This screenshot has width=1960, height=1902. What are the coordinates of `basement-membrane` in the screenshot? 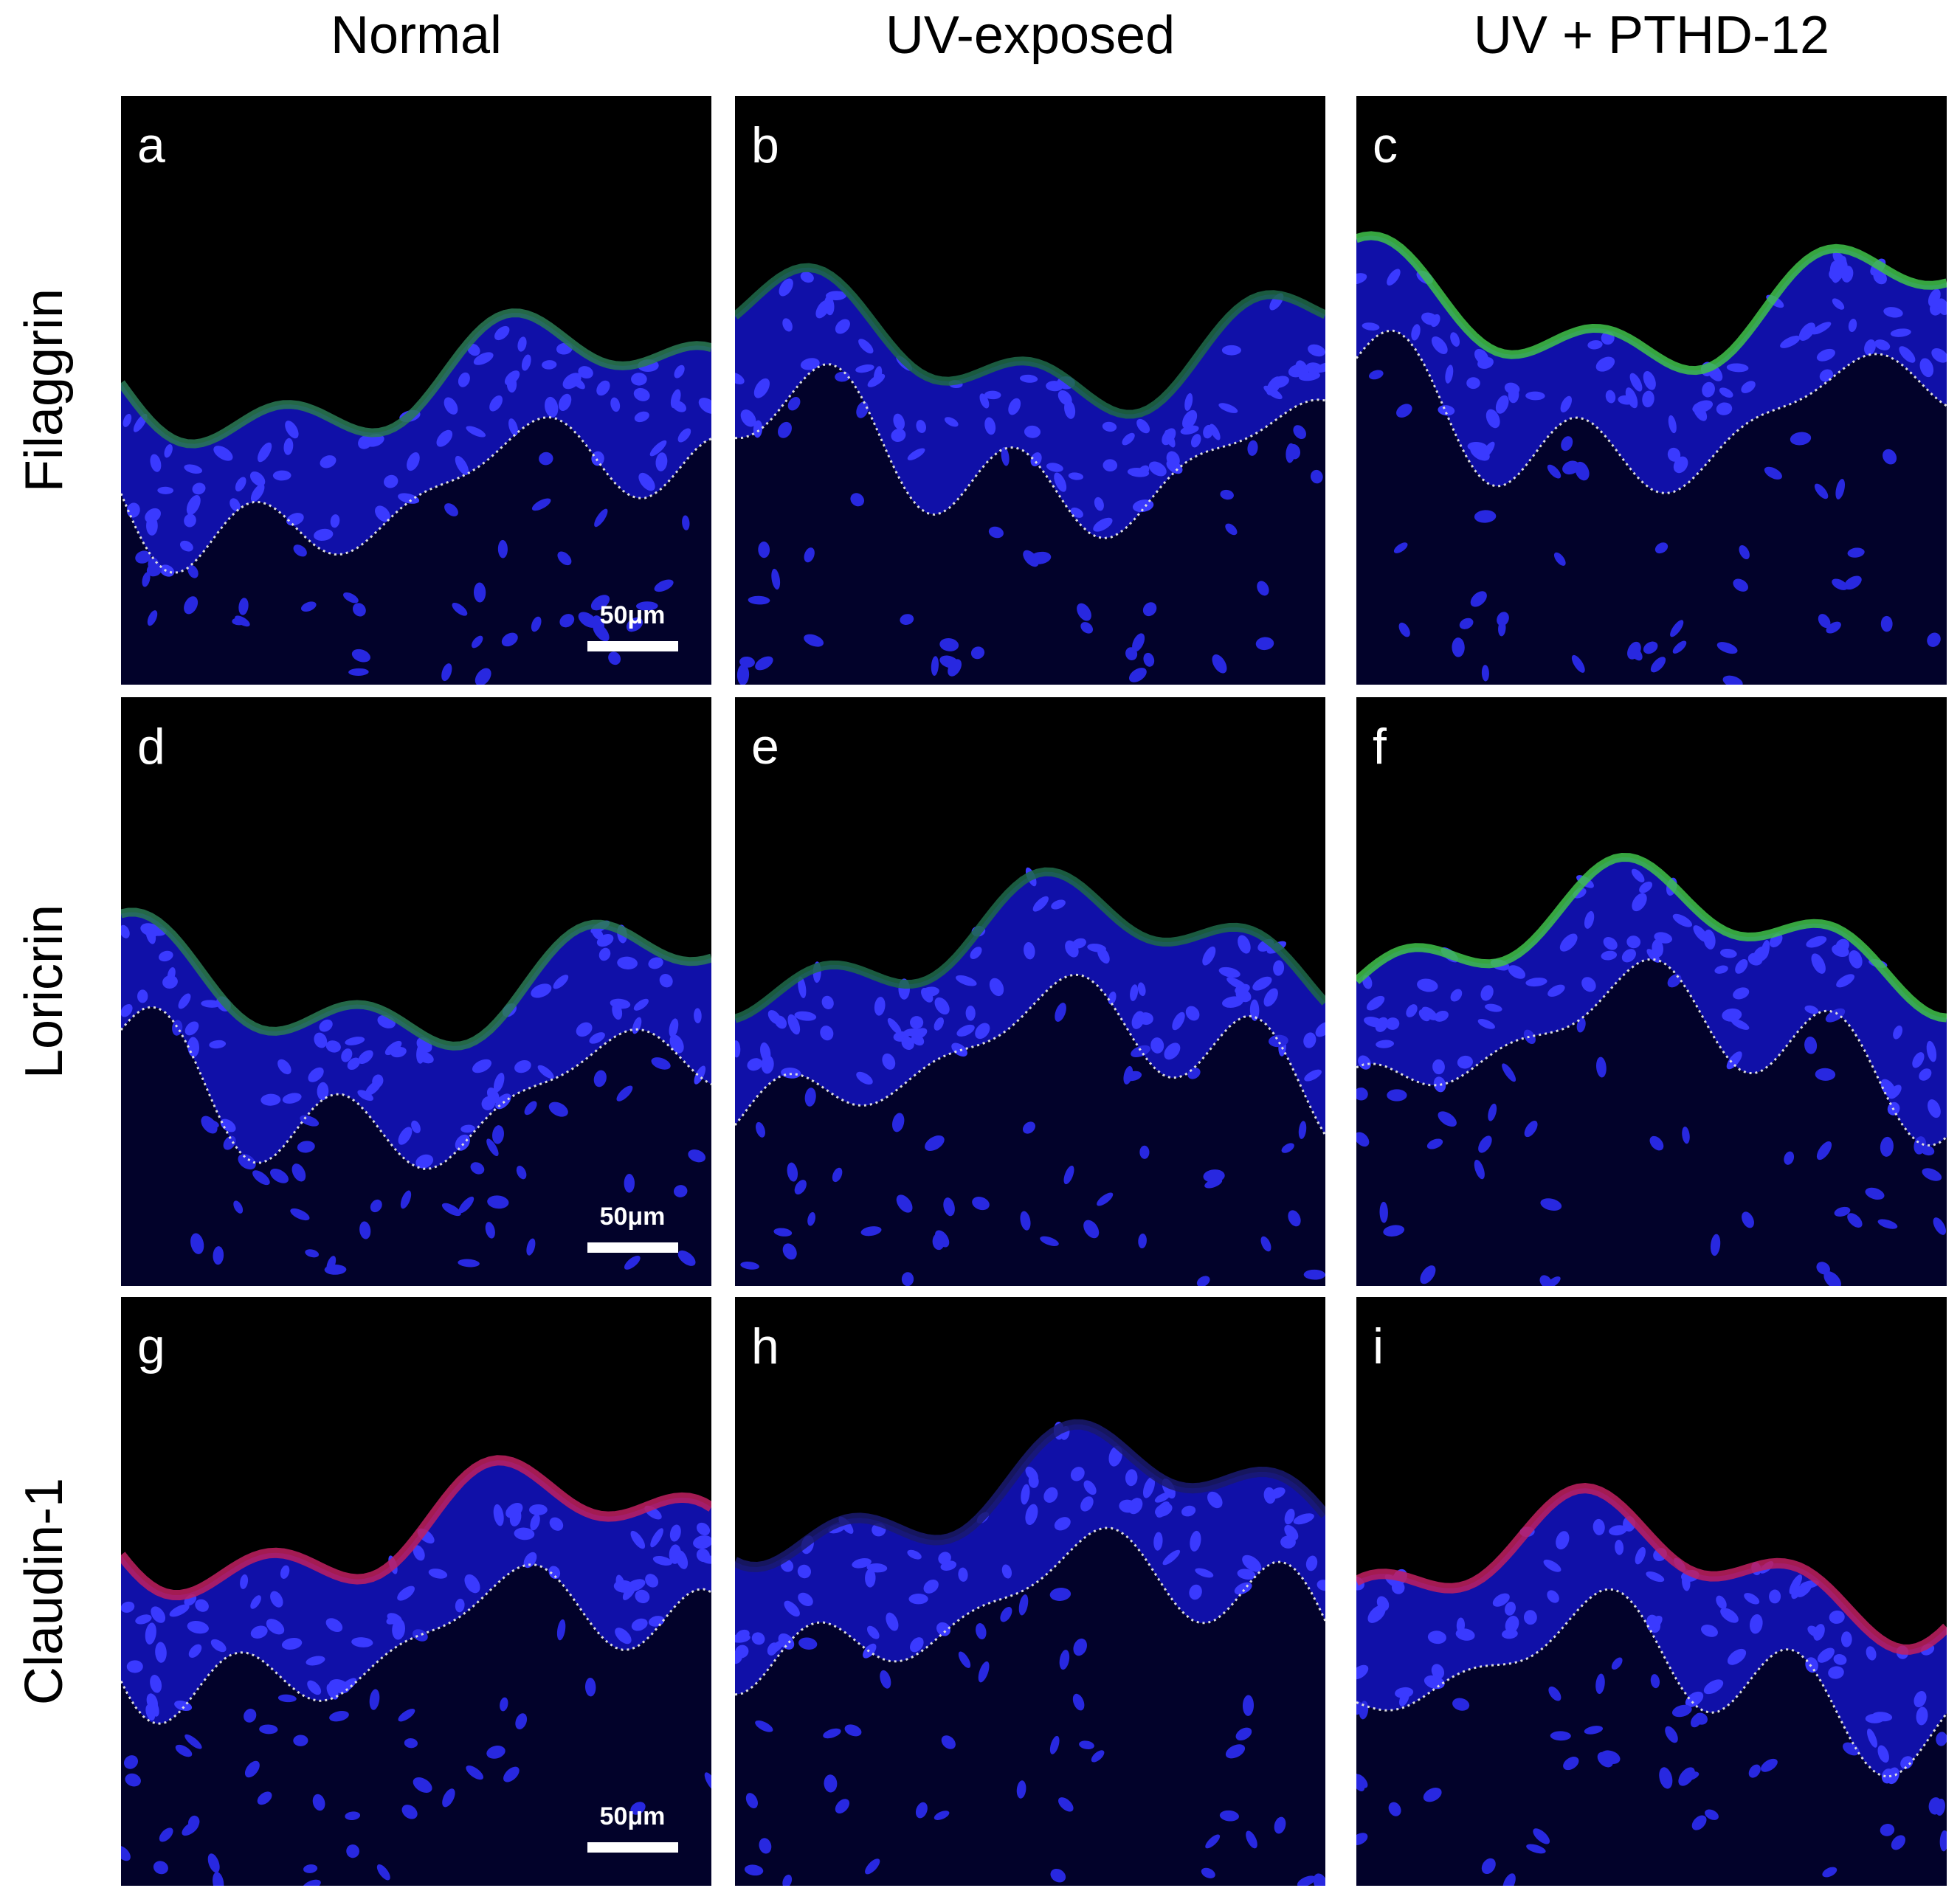 It's located at (1651, 412).